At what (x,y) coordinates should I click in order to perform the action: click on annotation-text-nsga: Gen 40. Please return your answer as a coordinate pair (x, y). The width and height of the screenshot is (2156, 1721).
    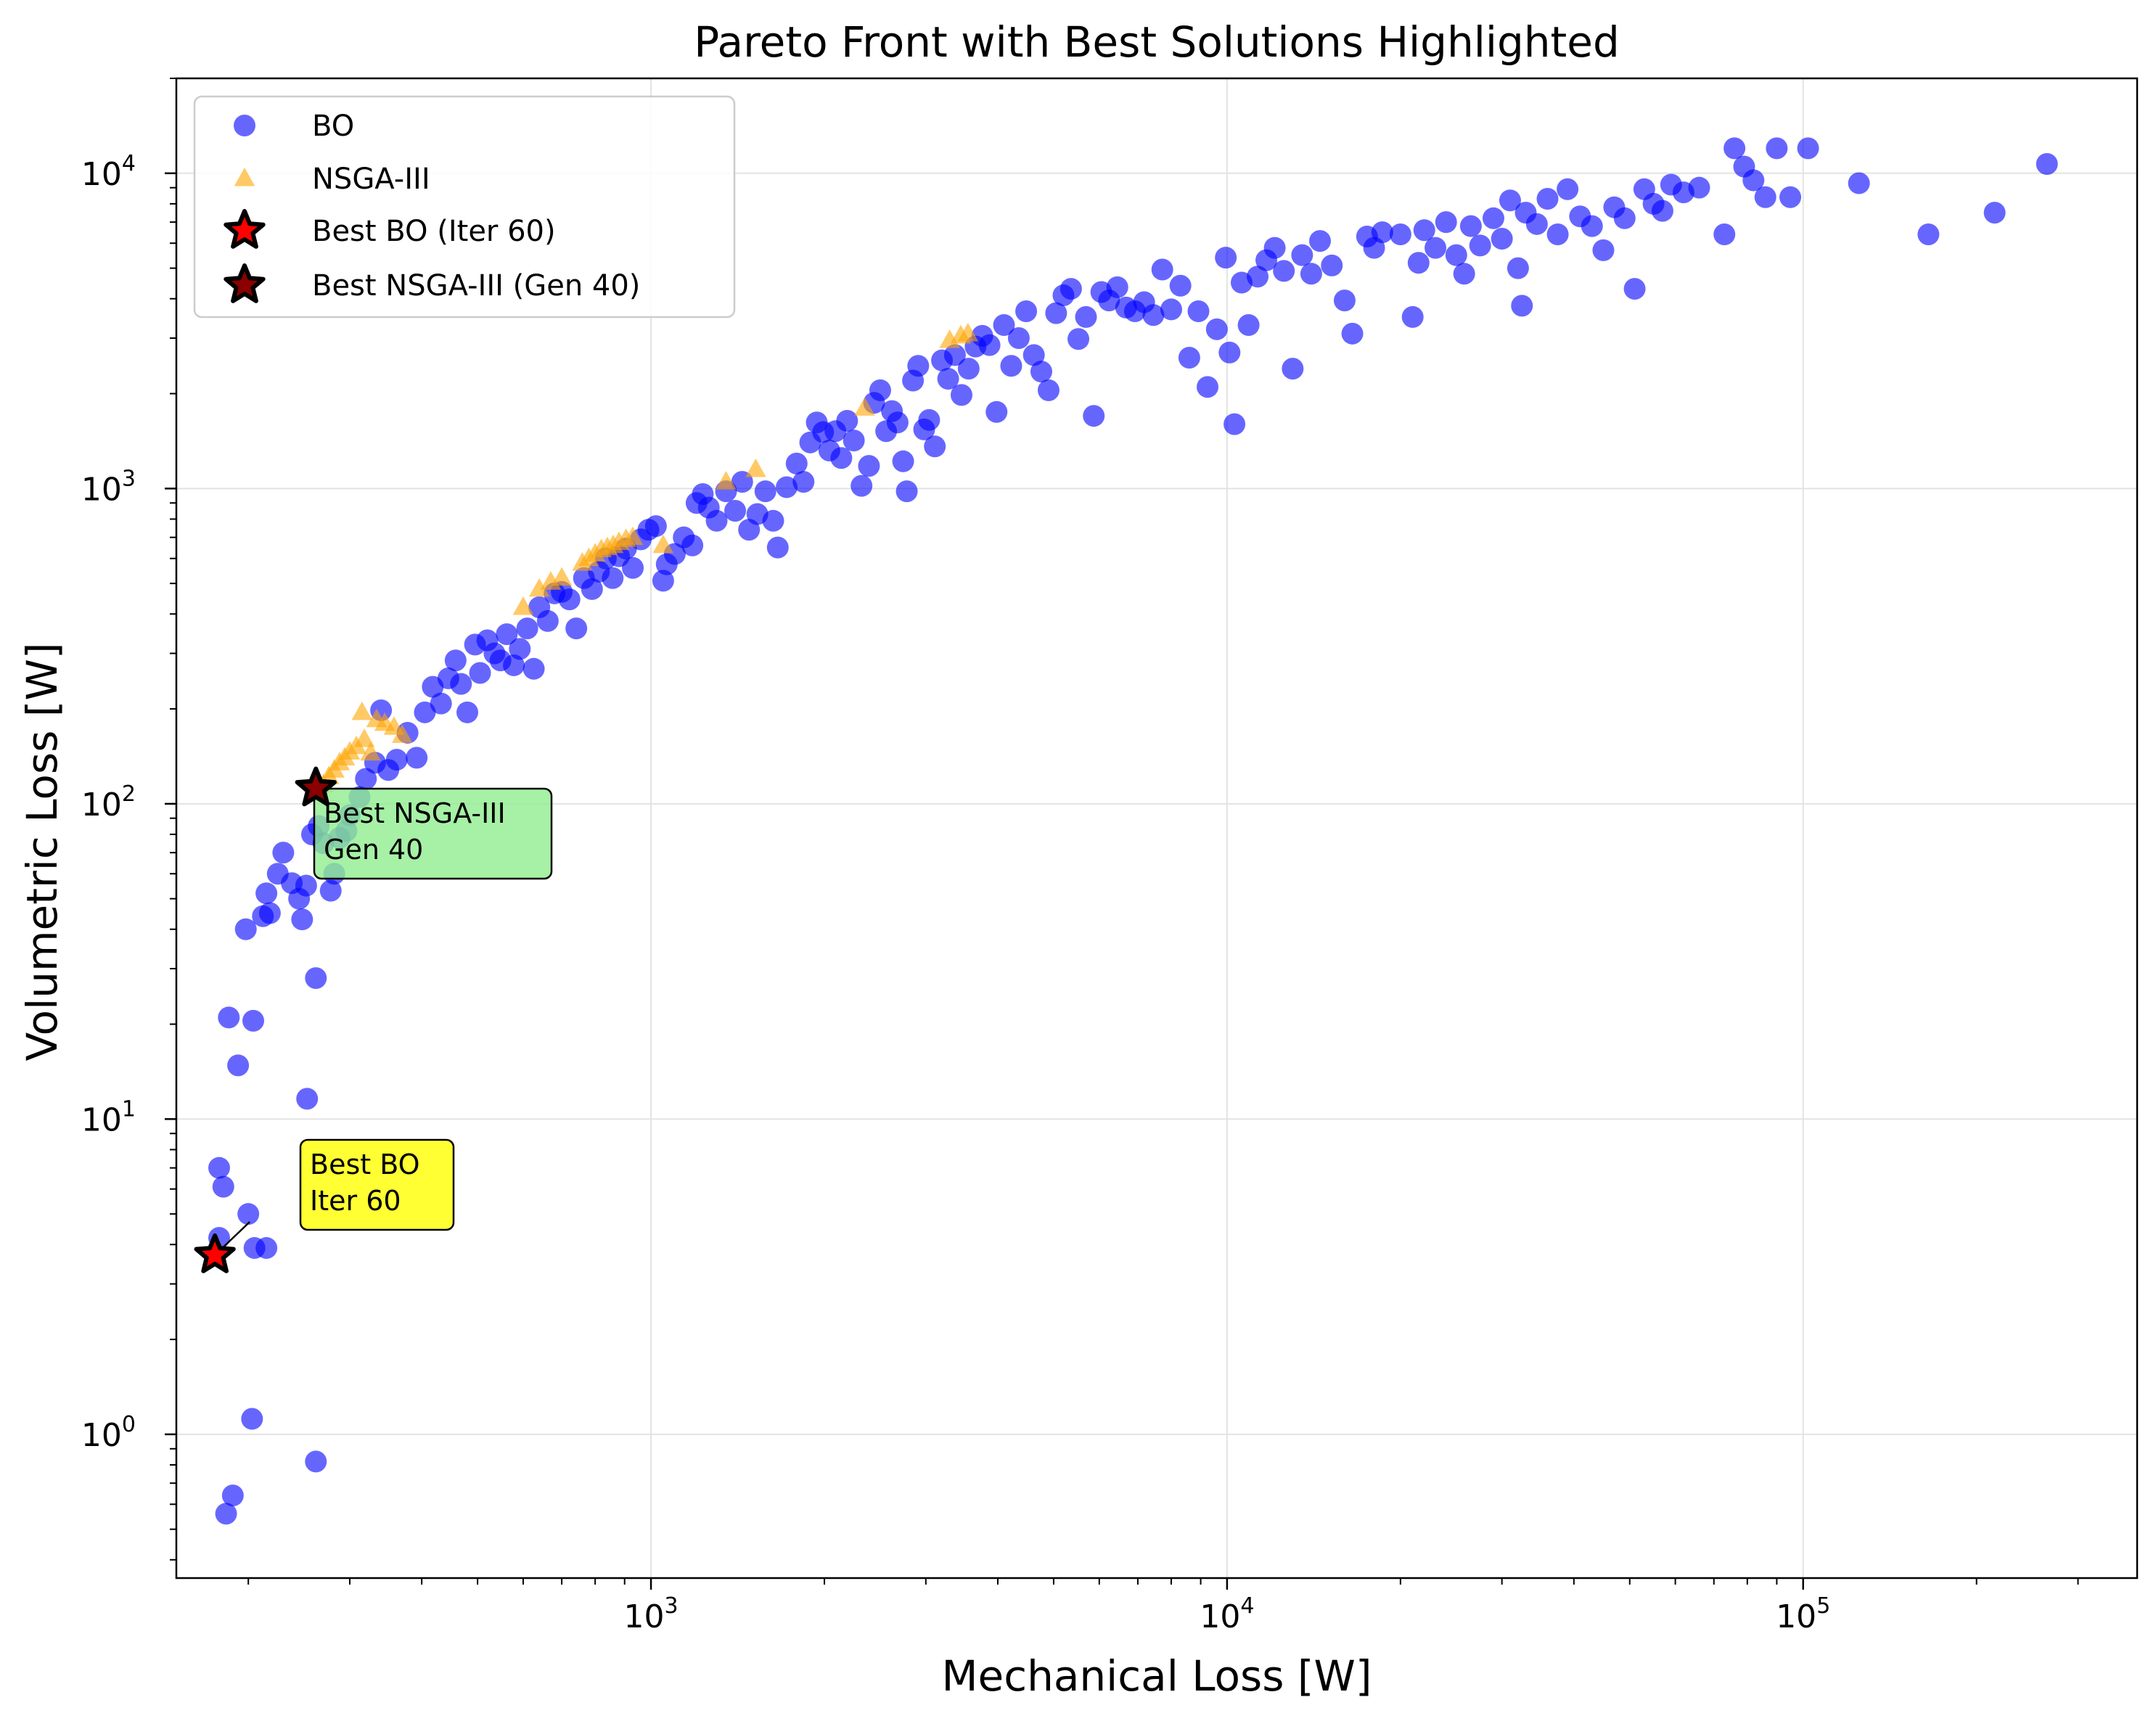
    Looking at the image, I should click on (373, 850).